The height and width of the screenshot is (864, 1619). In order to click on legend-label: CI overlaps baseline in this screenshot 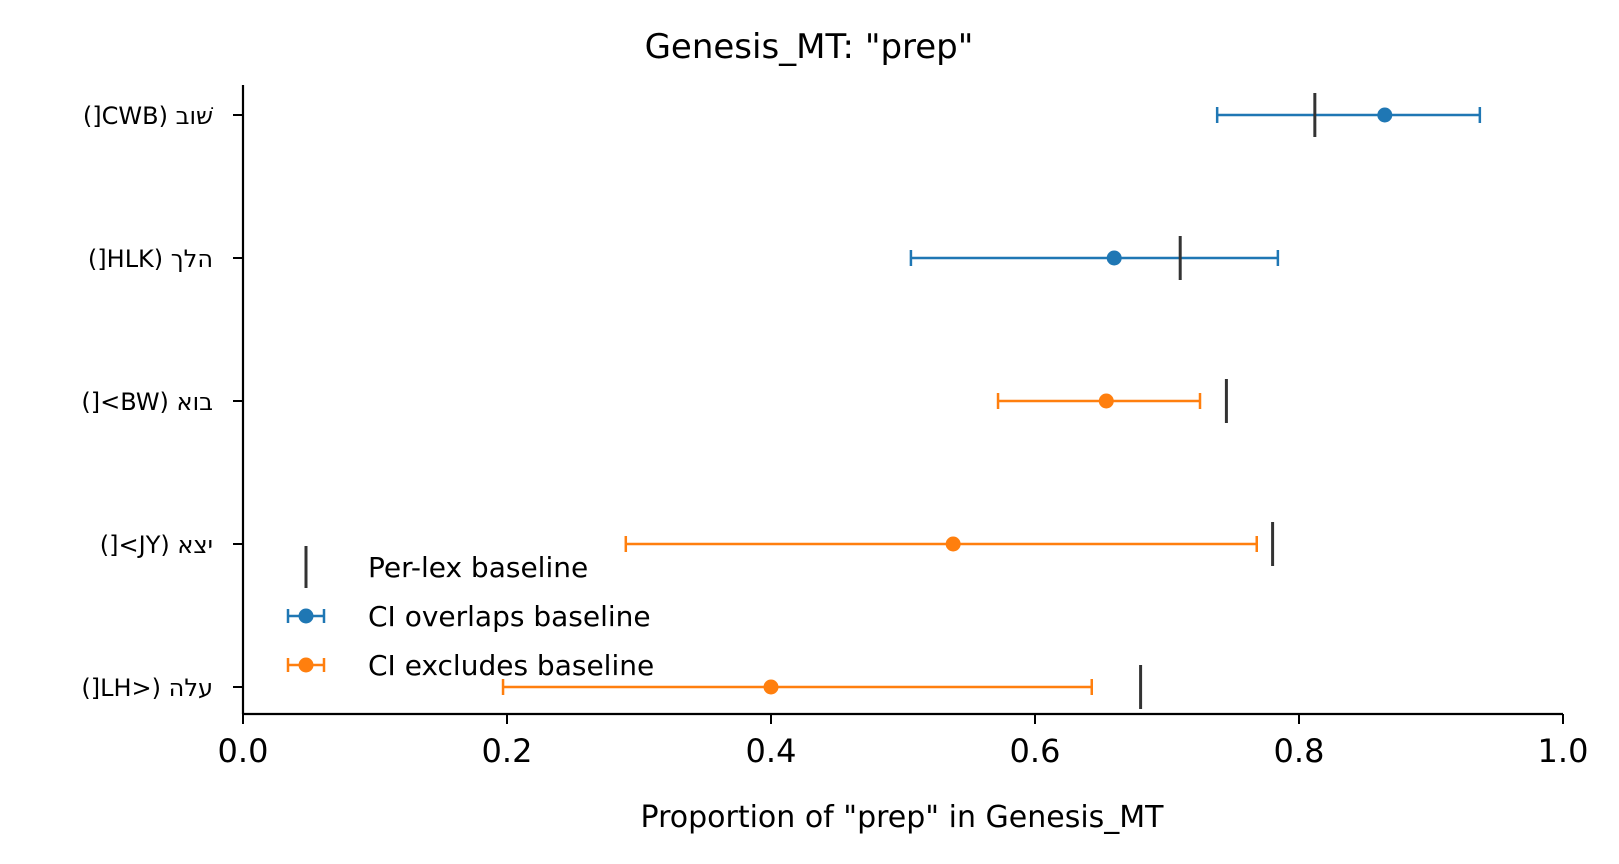, I will do `click(509, 616)`.